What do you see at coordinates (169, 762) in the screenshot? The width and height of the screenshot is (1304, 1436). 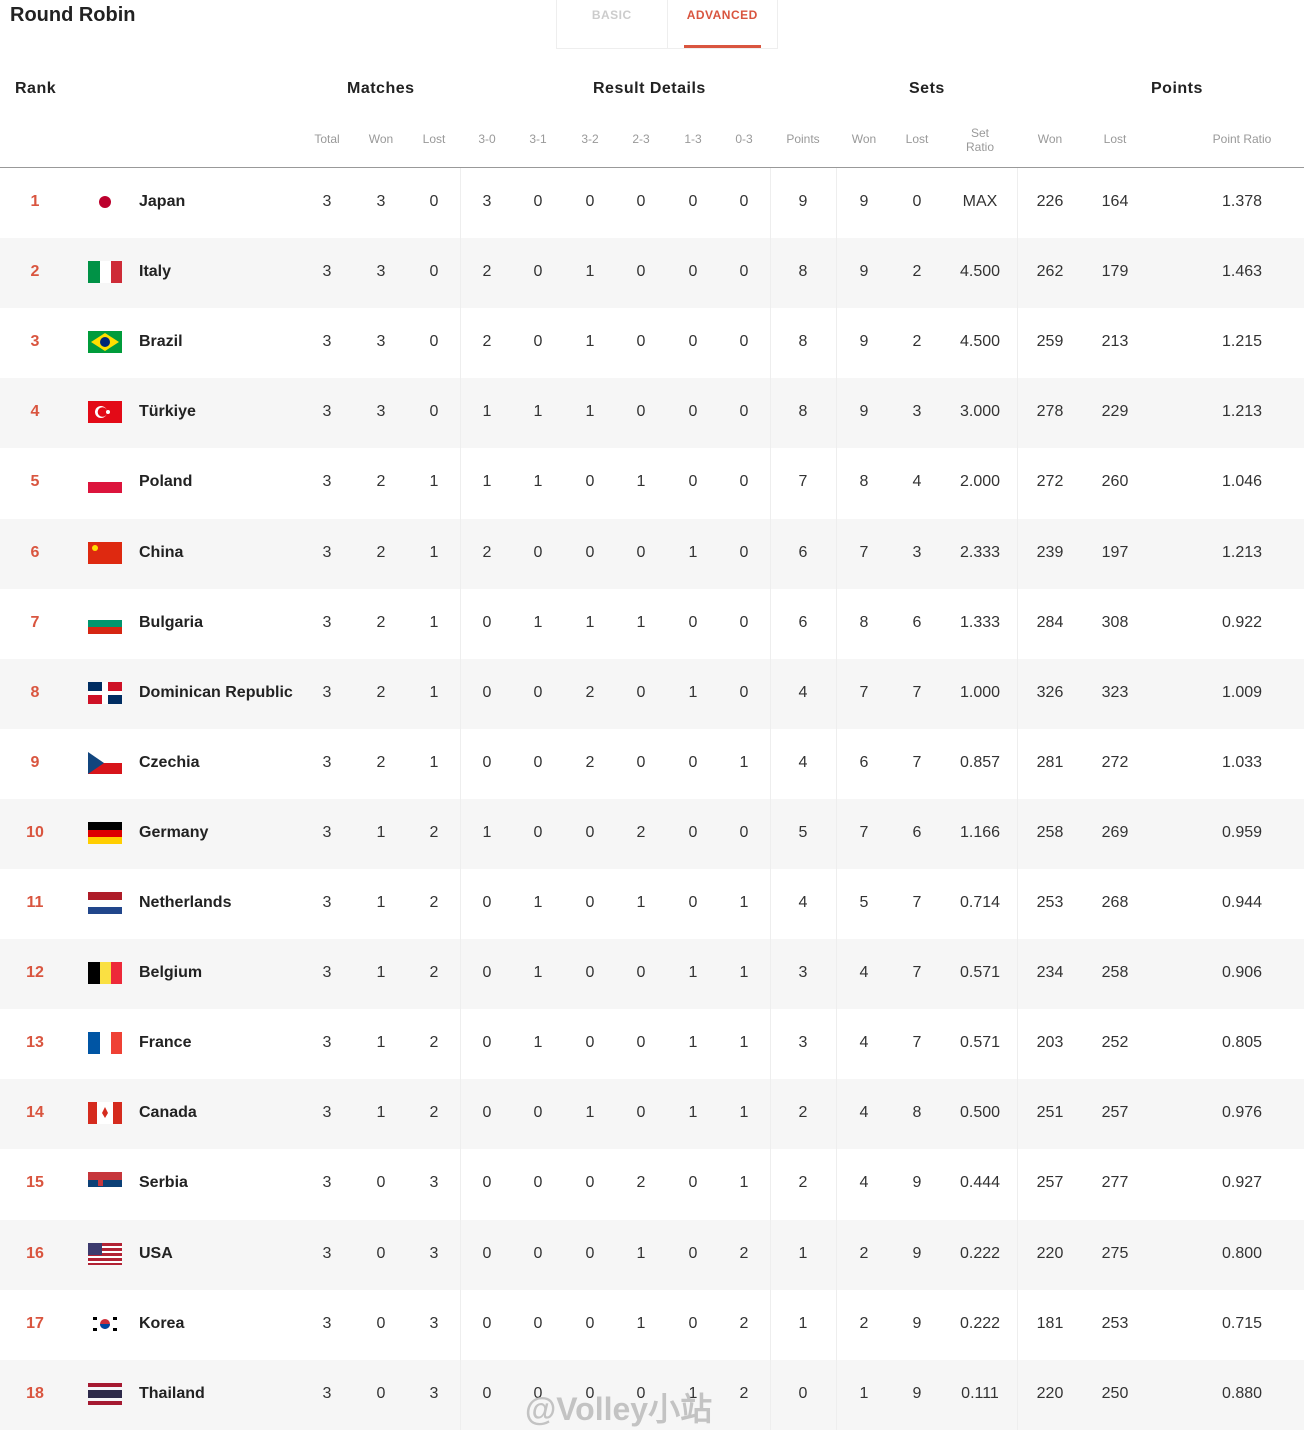 I see `team-name: Czechia` at bounding box center [169, 762].